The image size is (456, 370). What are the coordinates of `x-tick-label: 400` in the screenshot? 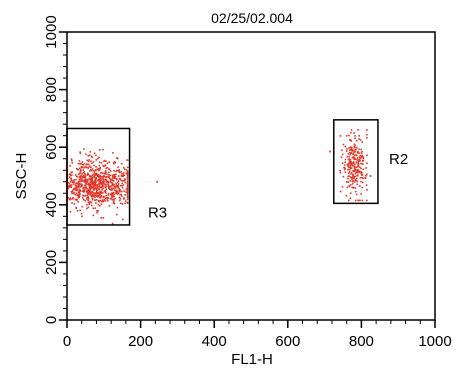 It's located at (214, 341).